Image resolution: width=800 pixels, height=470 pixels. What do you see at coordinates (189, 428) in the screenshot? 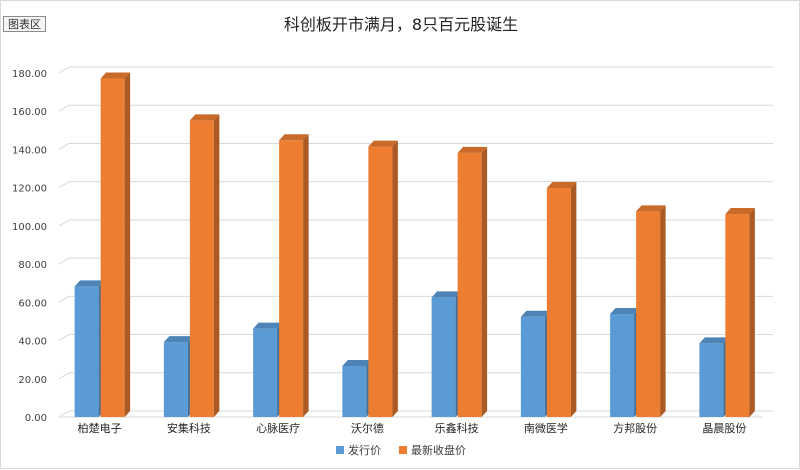
I see `x-tick-label: 安集科技` at bounding box center [189, 428].